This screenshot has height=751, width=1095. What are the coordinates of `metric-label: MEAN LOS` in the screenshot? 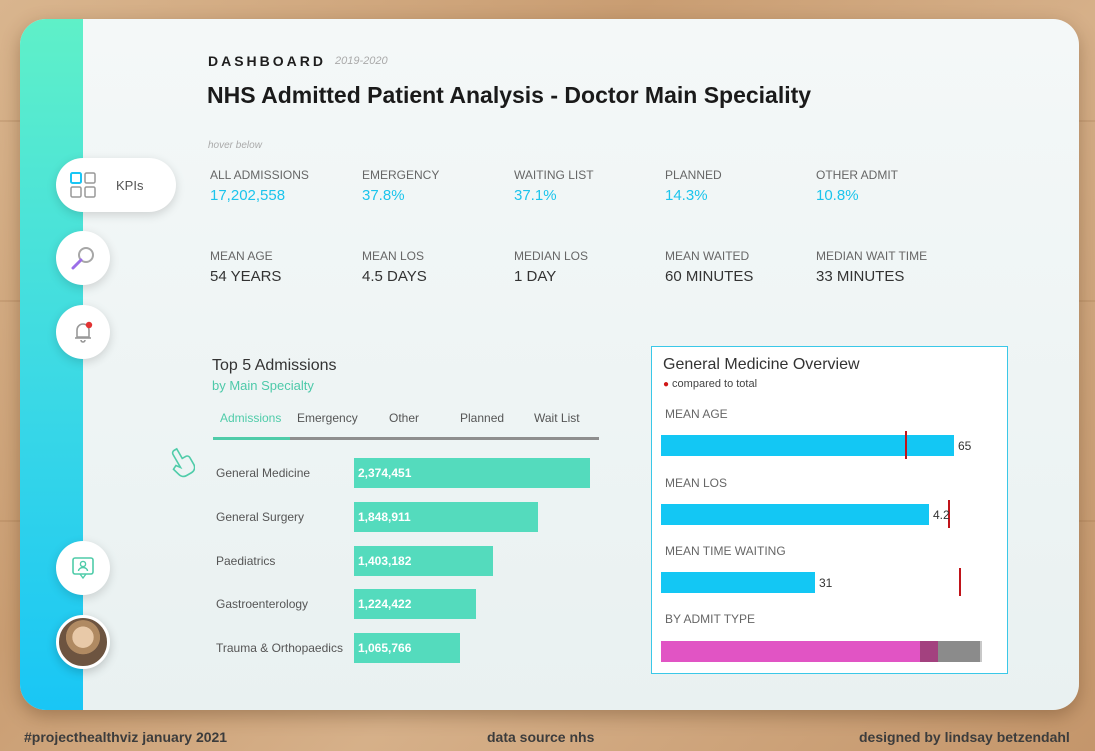 It's located at (696, 483).